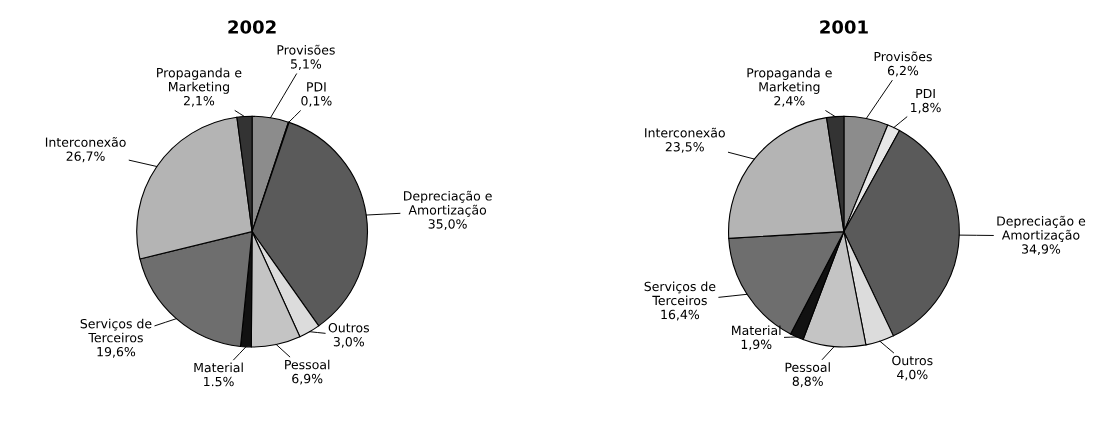 Image resolution: width=1096 pixels, height=429 pixels. What do you see at coordinates (844, 27) in the screenshot?
I see `chart-title: 2001` at bounding box center [844, 27].